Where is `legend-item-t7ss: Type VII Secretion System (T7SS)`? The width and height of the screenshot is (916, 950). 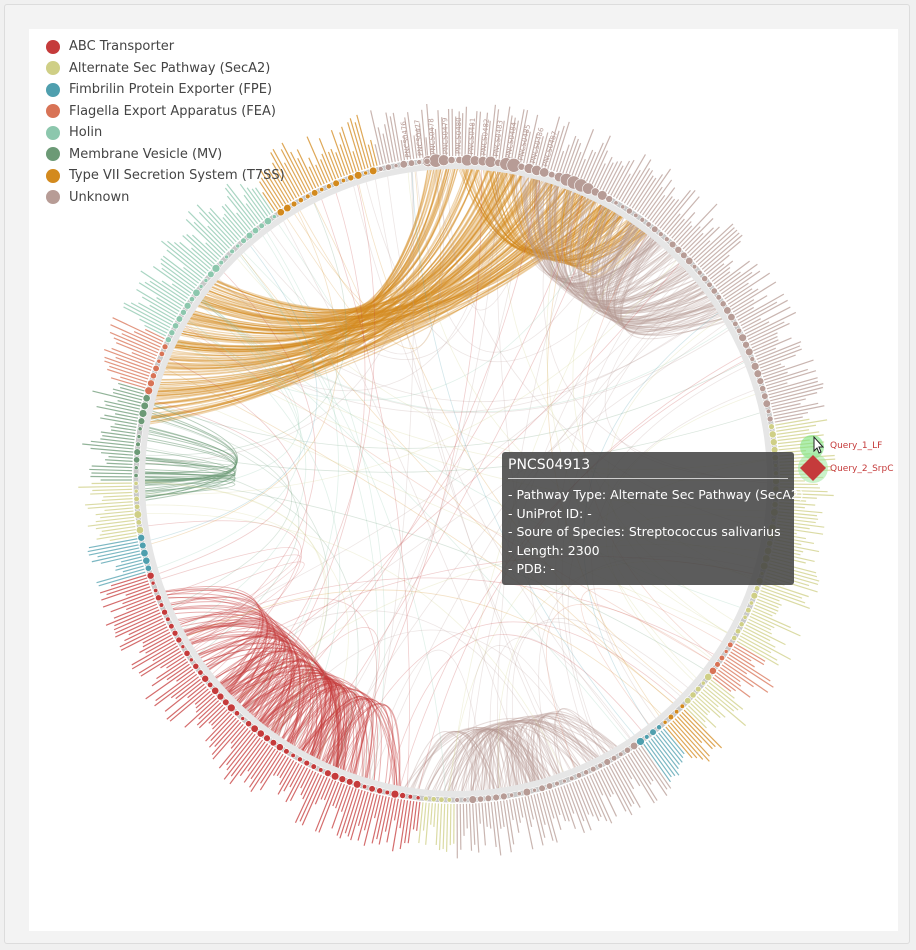
legend-item-t7ss: Type VII Secretion System (T7SS) is located at coordinates (165, 176).